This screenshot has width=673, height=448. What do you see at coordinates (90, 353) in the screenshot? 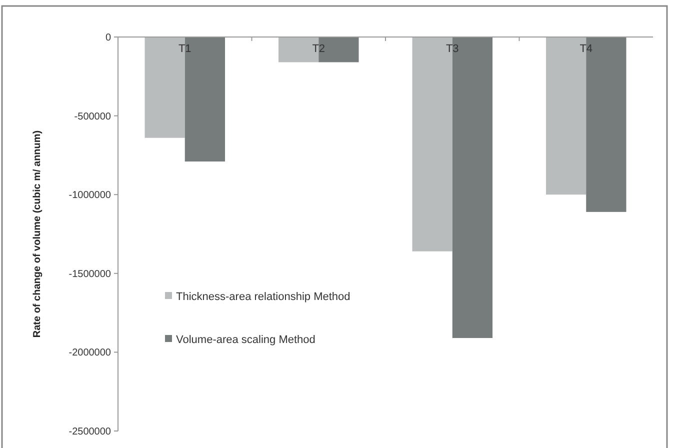
I see `y-tick-label: -2000000` at bounding box center [90, 353].